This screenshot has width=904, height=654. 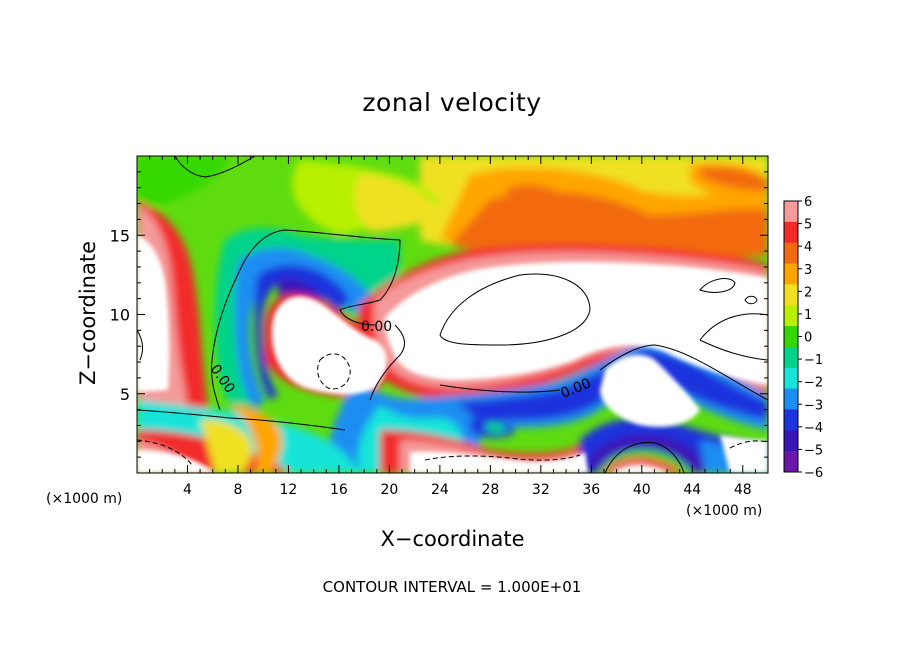 What do you see at coordinates (120, 235) in the screenshot?
I see `y-tick-label: 15` at bounding box center [120, 235].